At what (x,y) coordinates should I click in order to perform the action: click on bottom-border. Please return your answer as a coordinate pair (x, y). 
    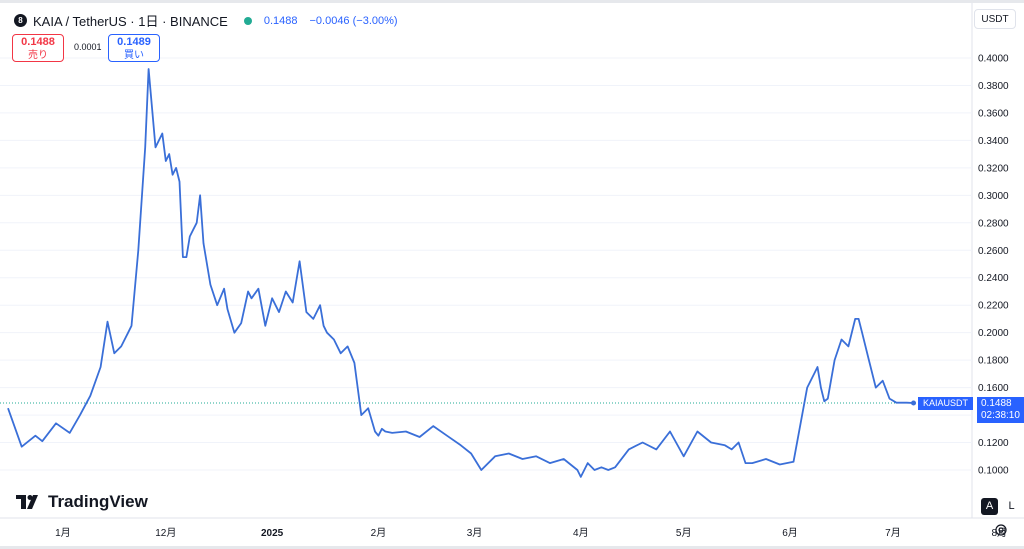
    Looking at the image, I should click on (512, 547).